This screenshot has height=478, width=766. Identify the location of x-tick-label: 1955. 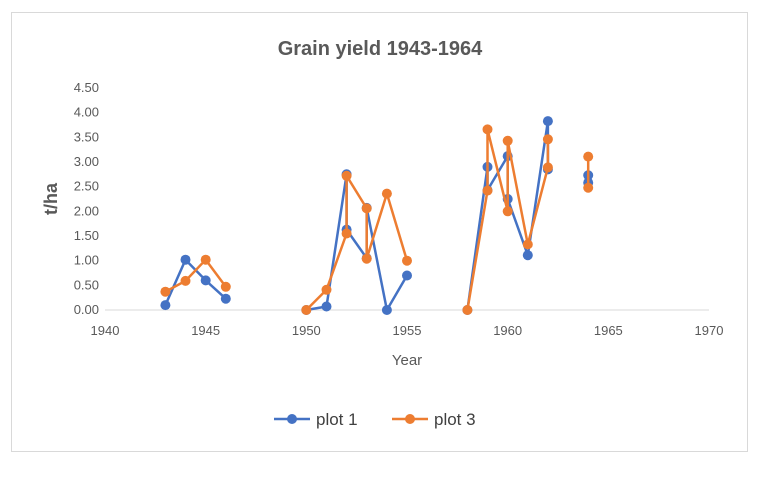
(407, 330).